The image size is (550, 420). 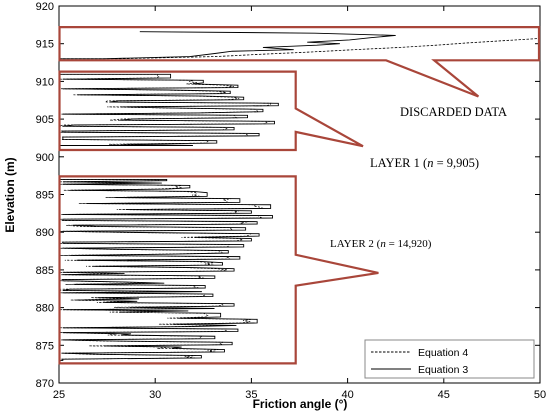 What do you see at coordinates (45, 82) in the screenshot?
I see `y-tick-label-8: 910` at bounding box center [45, 82].